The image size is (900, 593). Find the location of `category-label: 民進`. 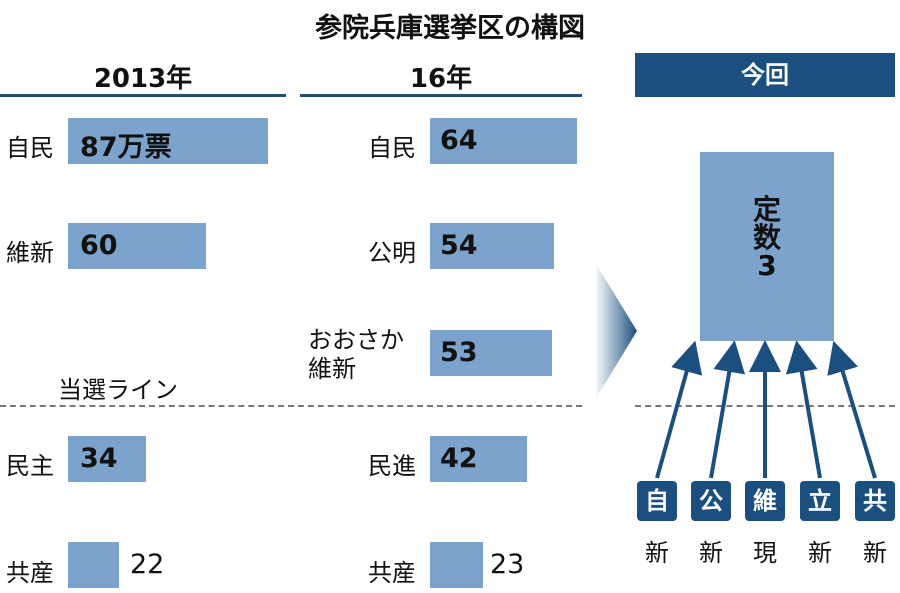

category-label: 民進 is located at coordinates (392, 466).